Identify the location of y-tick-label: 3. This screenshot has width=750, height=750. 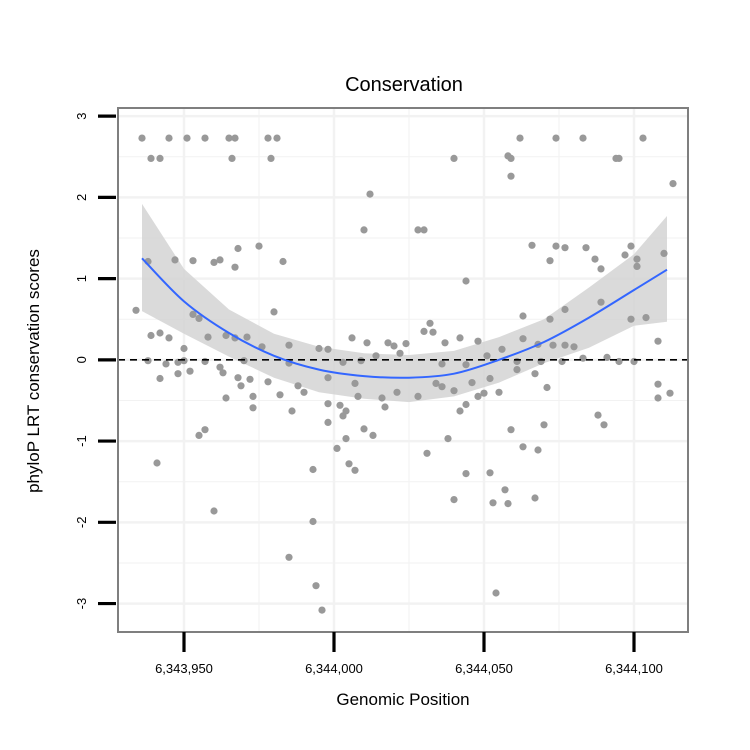
(81, 115).